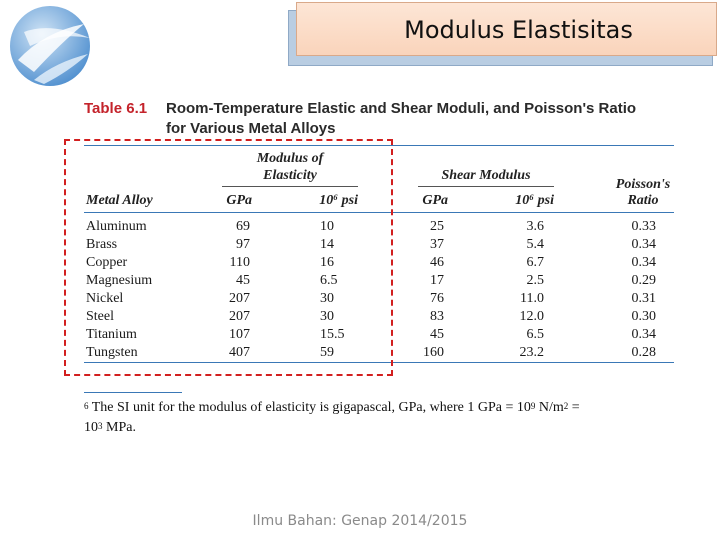 This screenshot has height=540, width=720. Describe the element at coordinates (290, 175) in the screenshot. I see `elasticity-group-header-line2: Elasticity` at that location.